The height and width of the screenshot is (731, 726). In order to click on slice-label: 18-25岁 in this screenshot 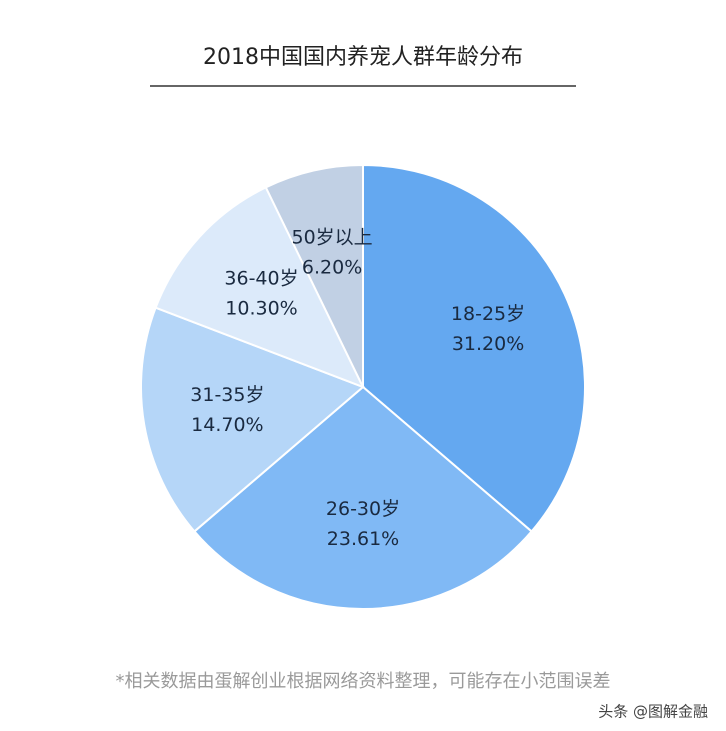, I will do `click(488, 314)`.